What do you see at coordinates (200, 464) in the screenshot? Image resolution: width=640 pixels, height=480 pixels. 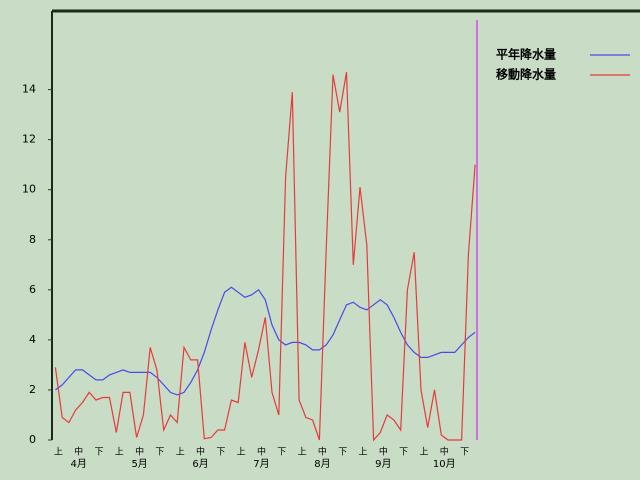 I see `month-label: 6月` at bounding box center [200, 464].